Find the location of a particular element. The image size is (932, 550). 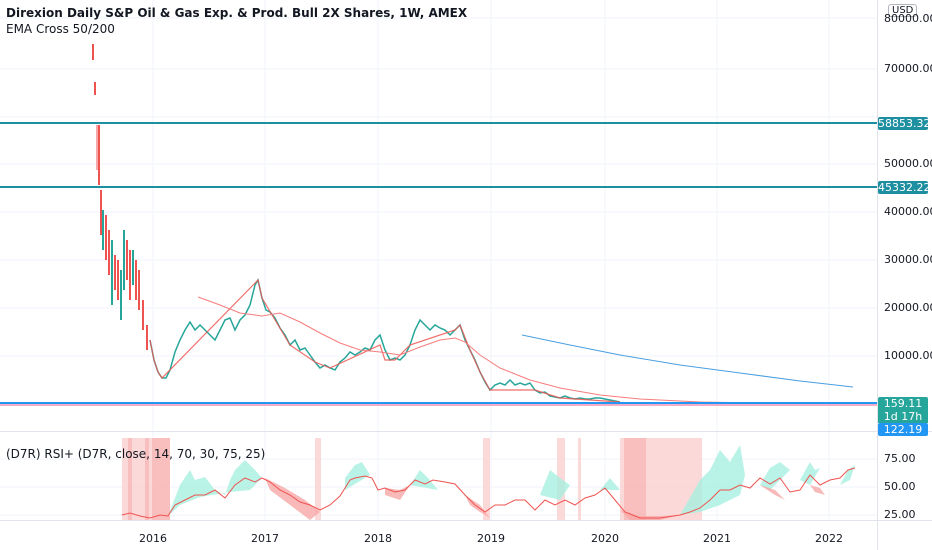

rsi-line is located at coordinates (488, 493).